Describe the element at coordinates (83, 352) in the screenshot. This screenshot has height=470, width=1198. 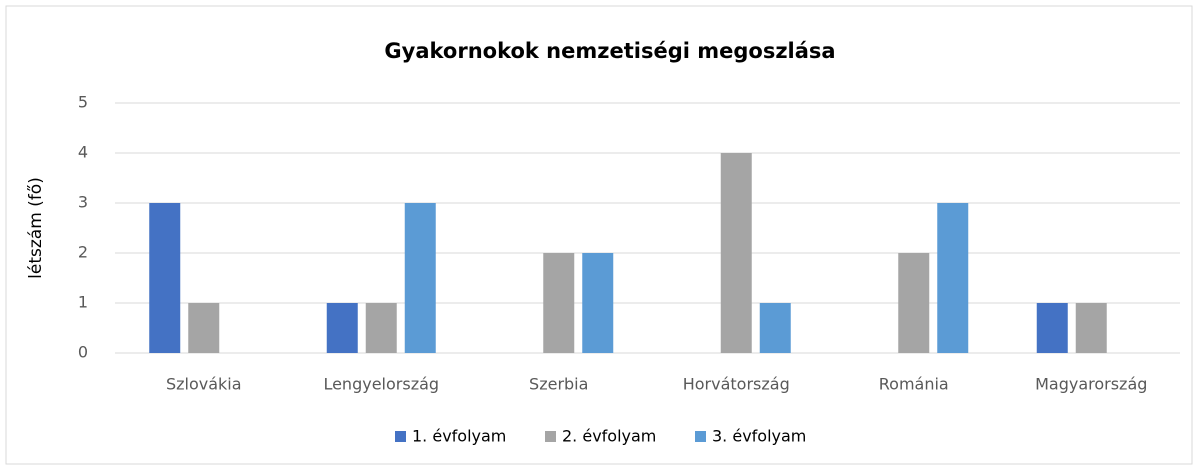
I see `y-tick-label: 0` at that location.